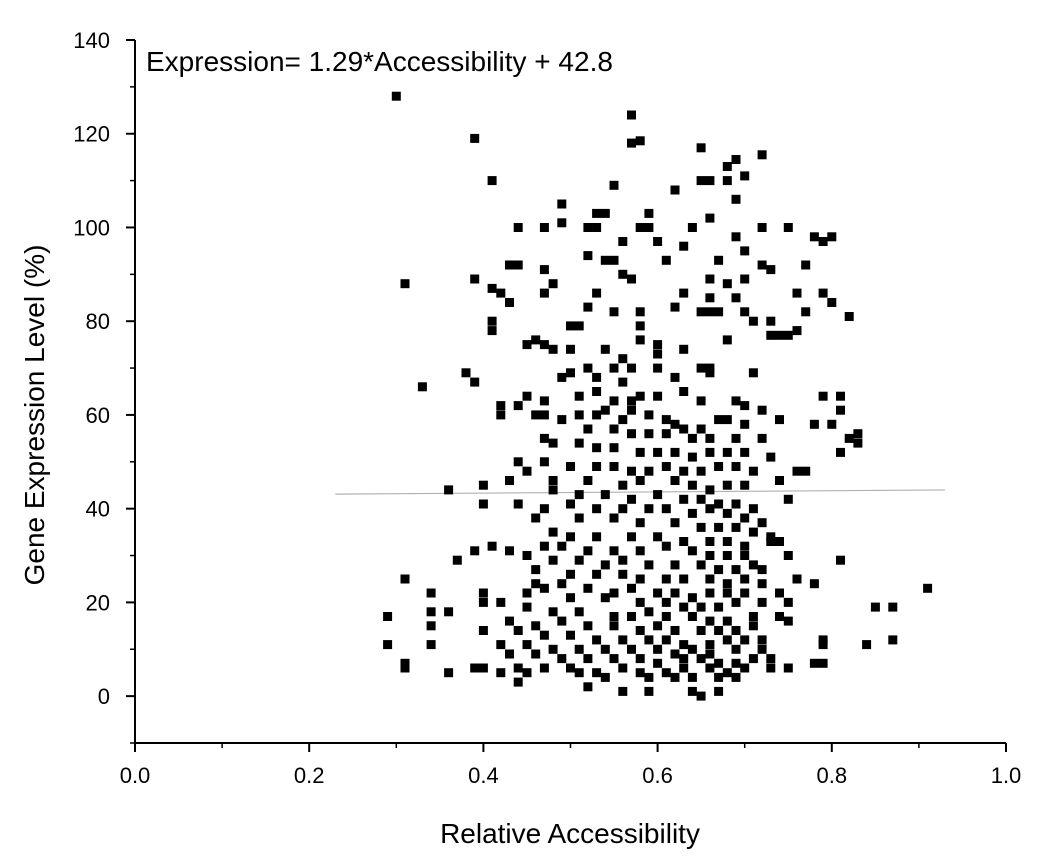 This screenshot has width=1050, height=859. I want to click on y-tick-label: 100, so click(91, 227).